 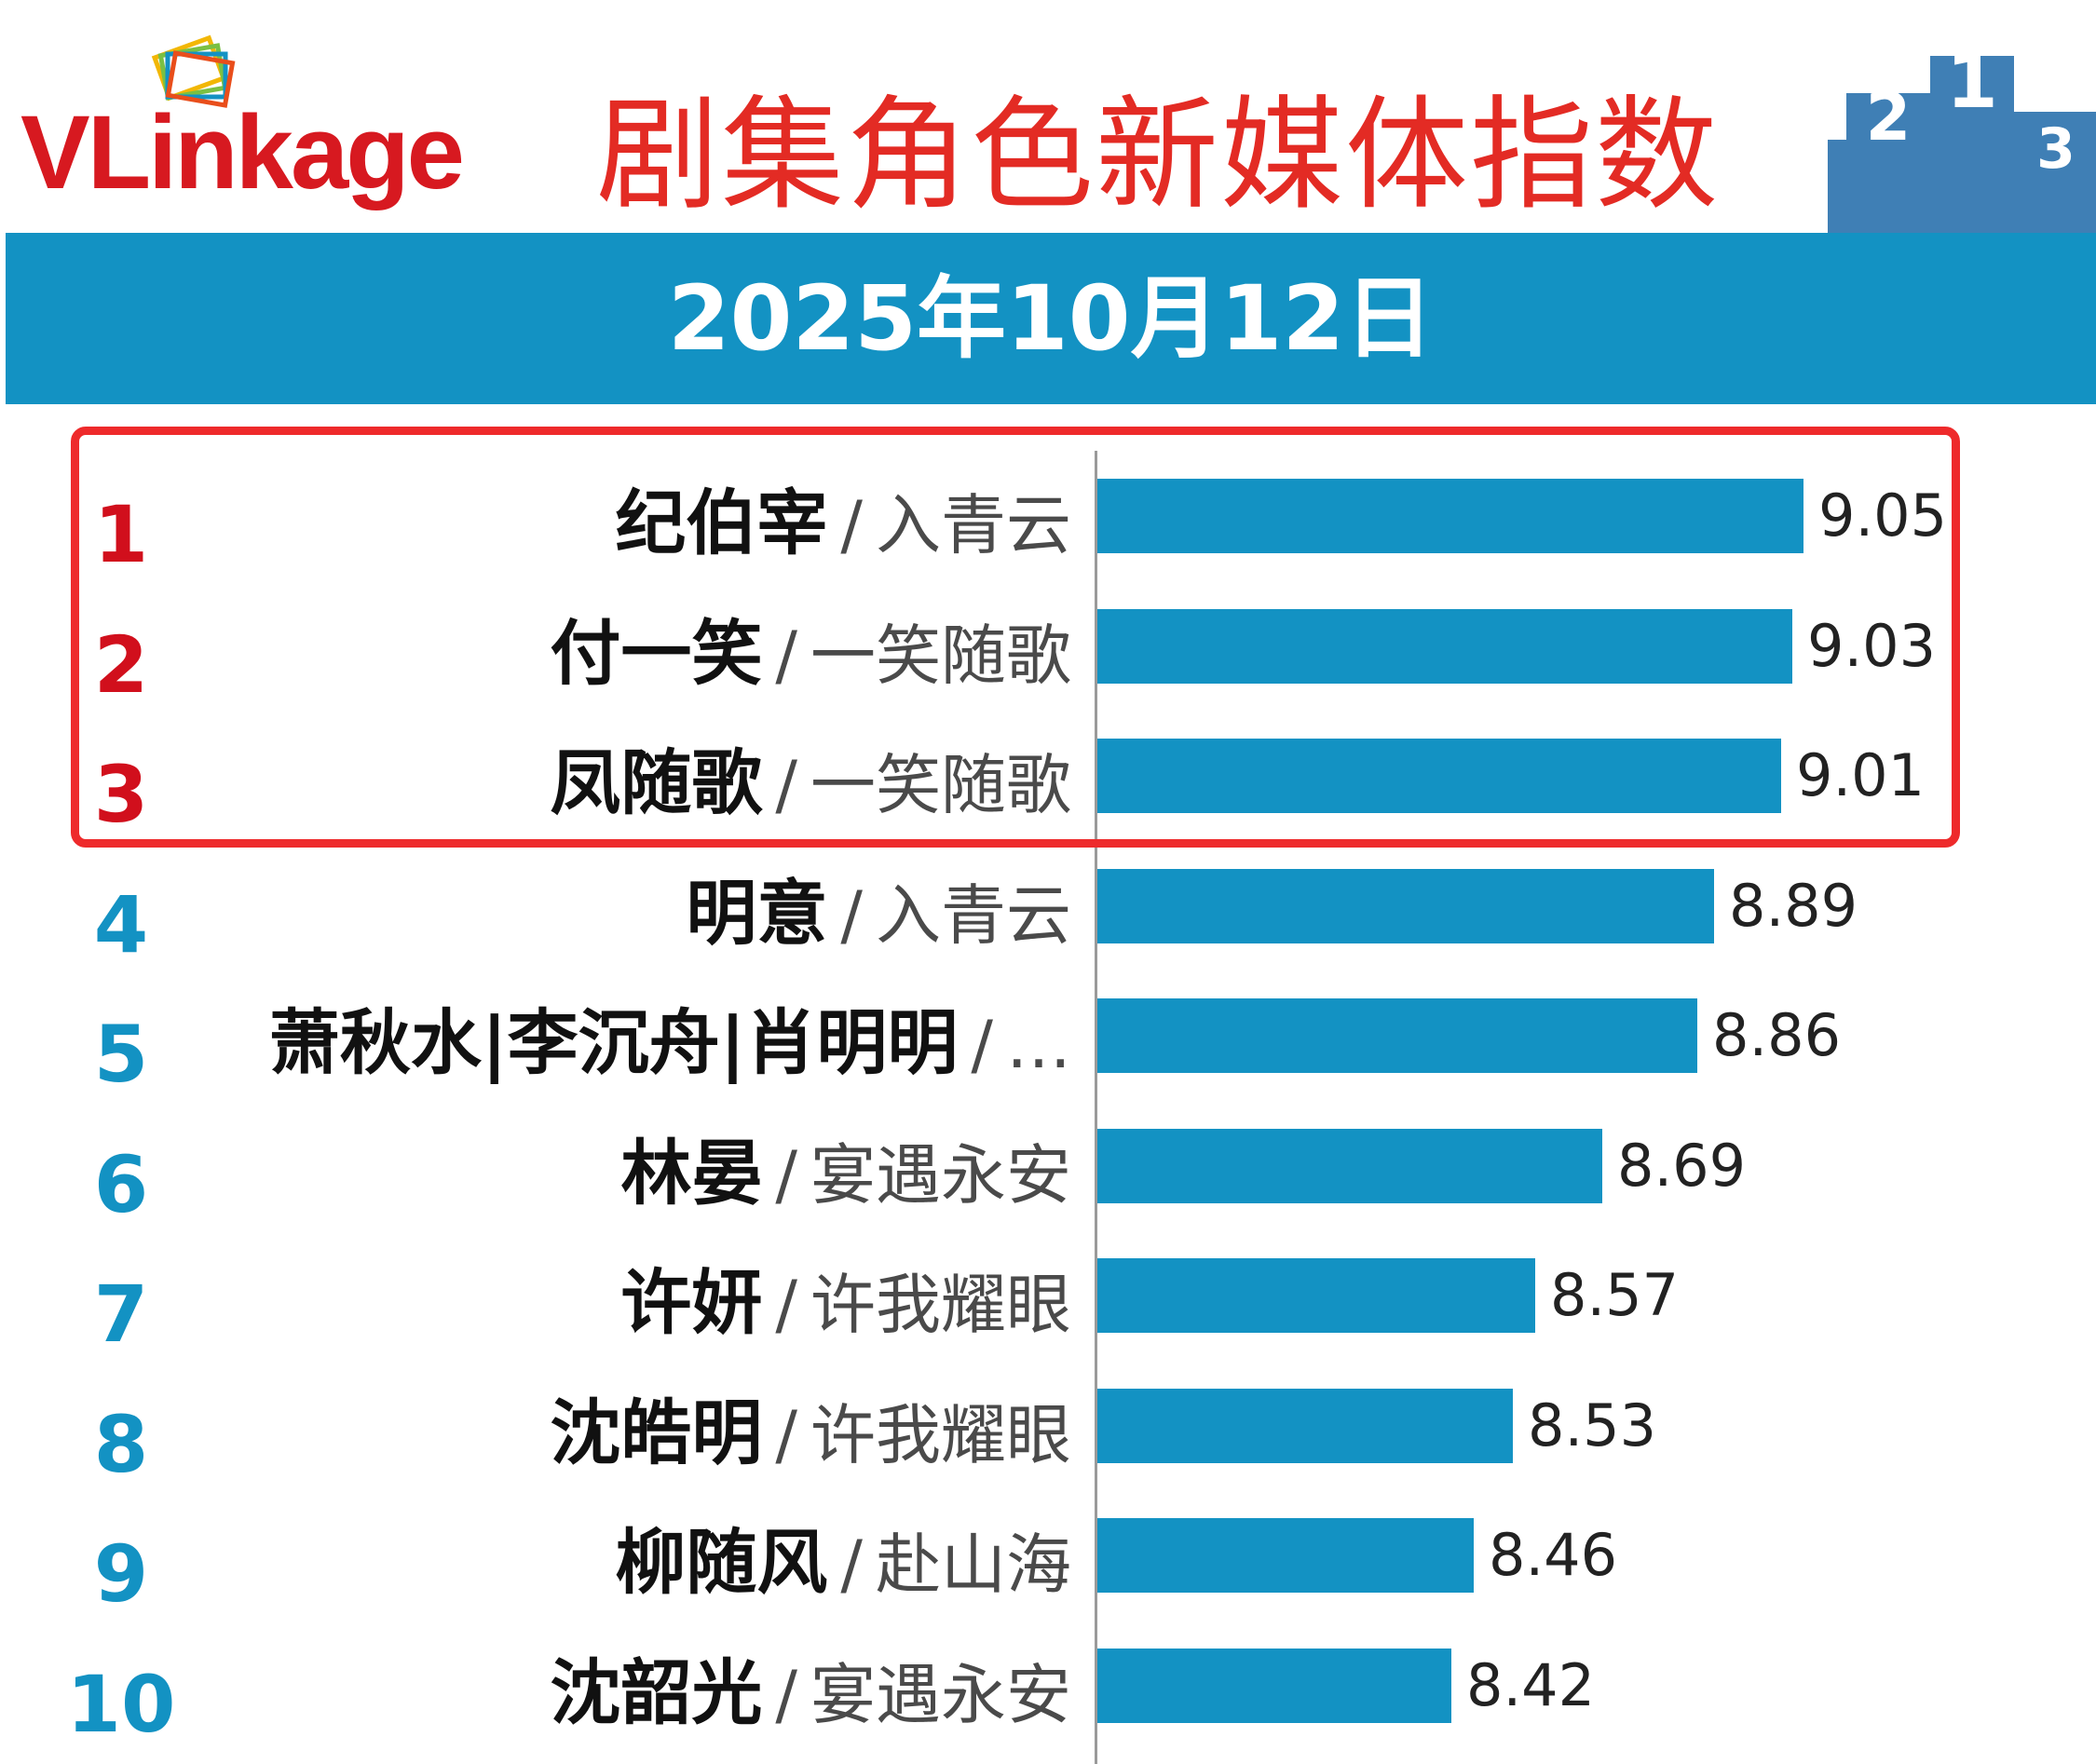 I want to click on rank-number: 2, so click(x=121, y=664).